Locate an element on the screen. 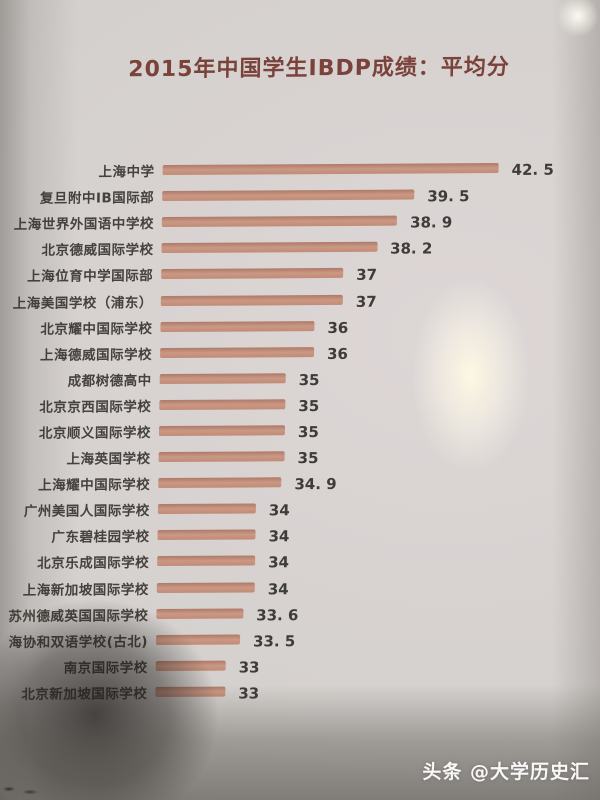 The image size is (600, 800). school-label: 上海德威国际学校 is located at coordinates (96, 355).